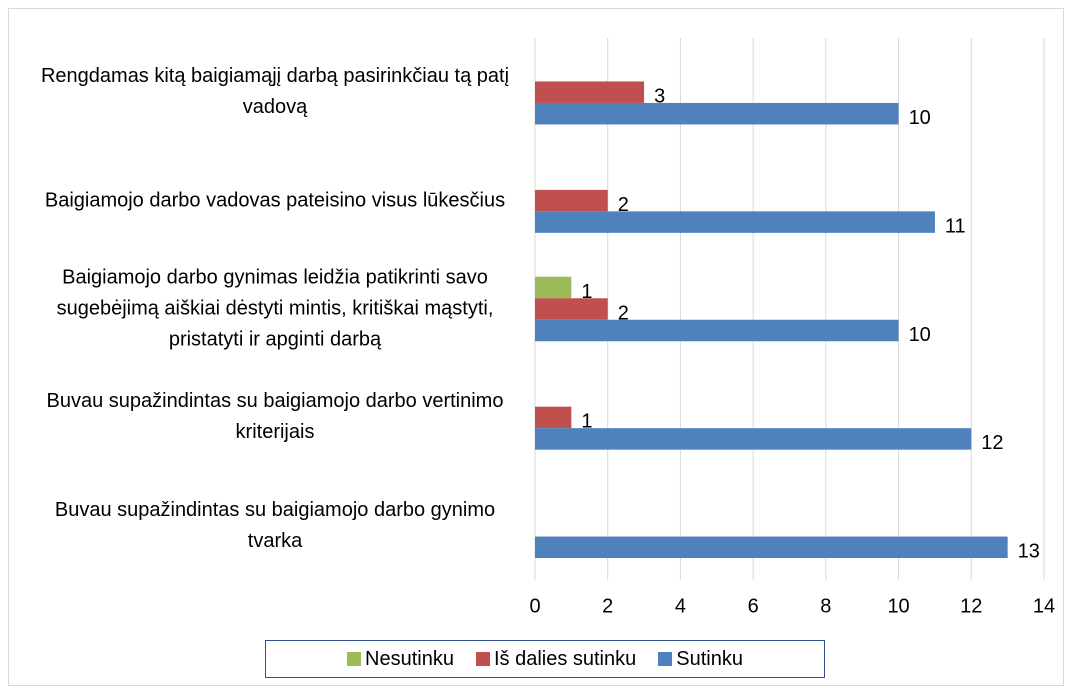  What do you see at coordinates (659, 96) in the screenshot?
I see `data-label: 3` at bounding box center [659, 96].